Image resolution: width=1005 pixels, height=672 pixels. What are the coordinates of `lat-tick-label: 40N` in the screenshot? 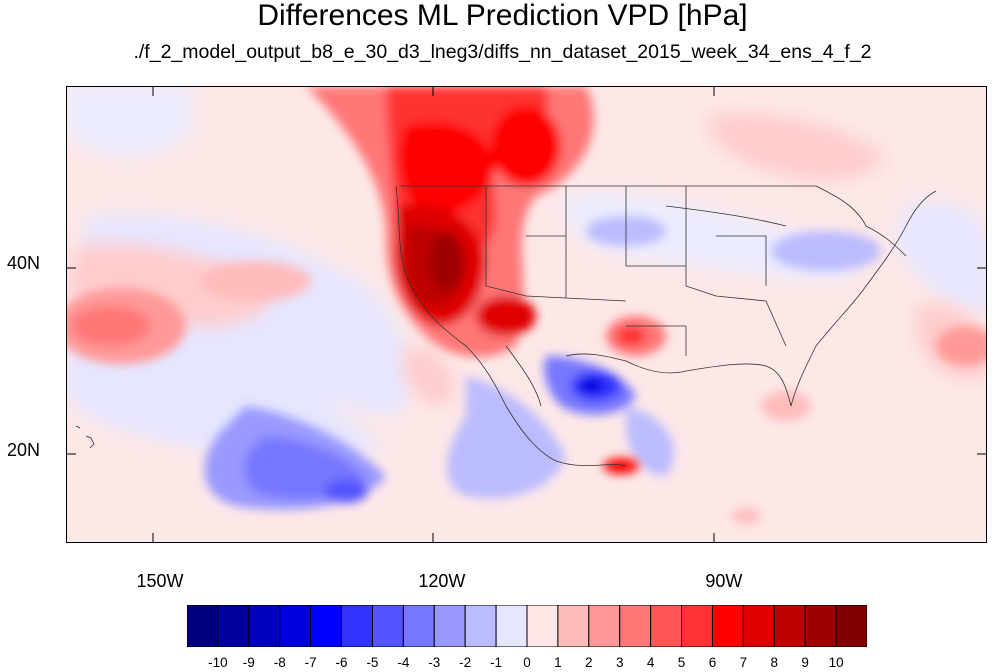 It's located at (23, 263).